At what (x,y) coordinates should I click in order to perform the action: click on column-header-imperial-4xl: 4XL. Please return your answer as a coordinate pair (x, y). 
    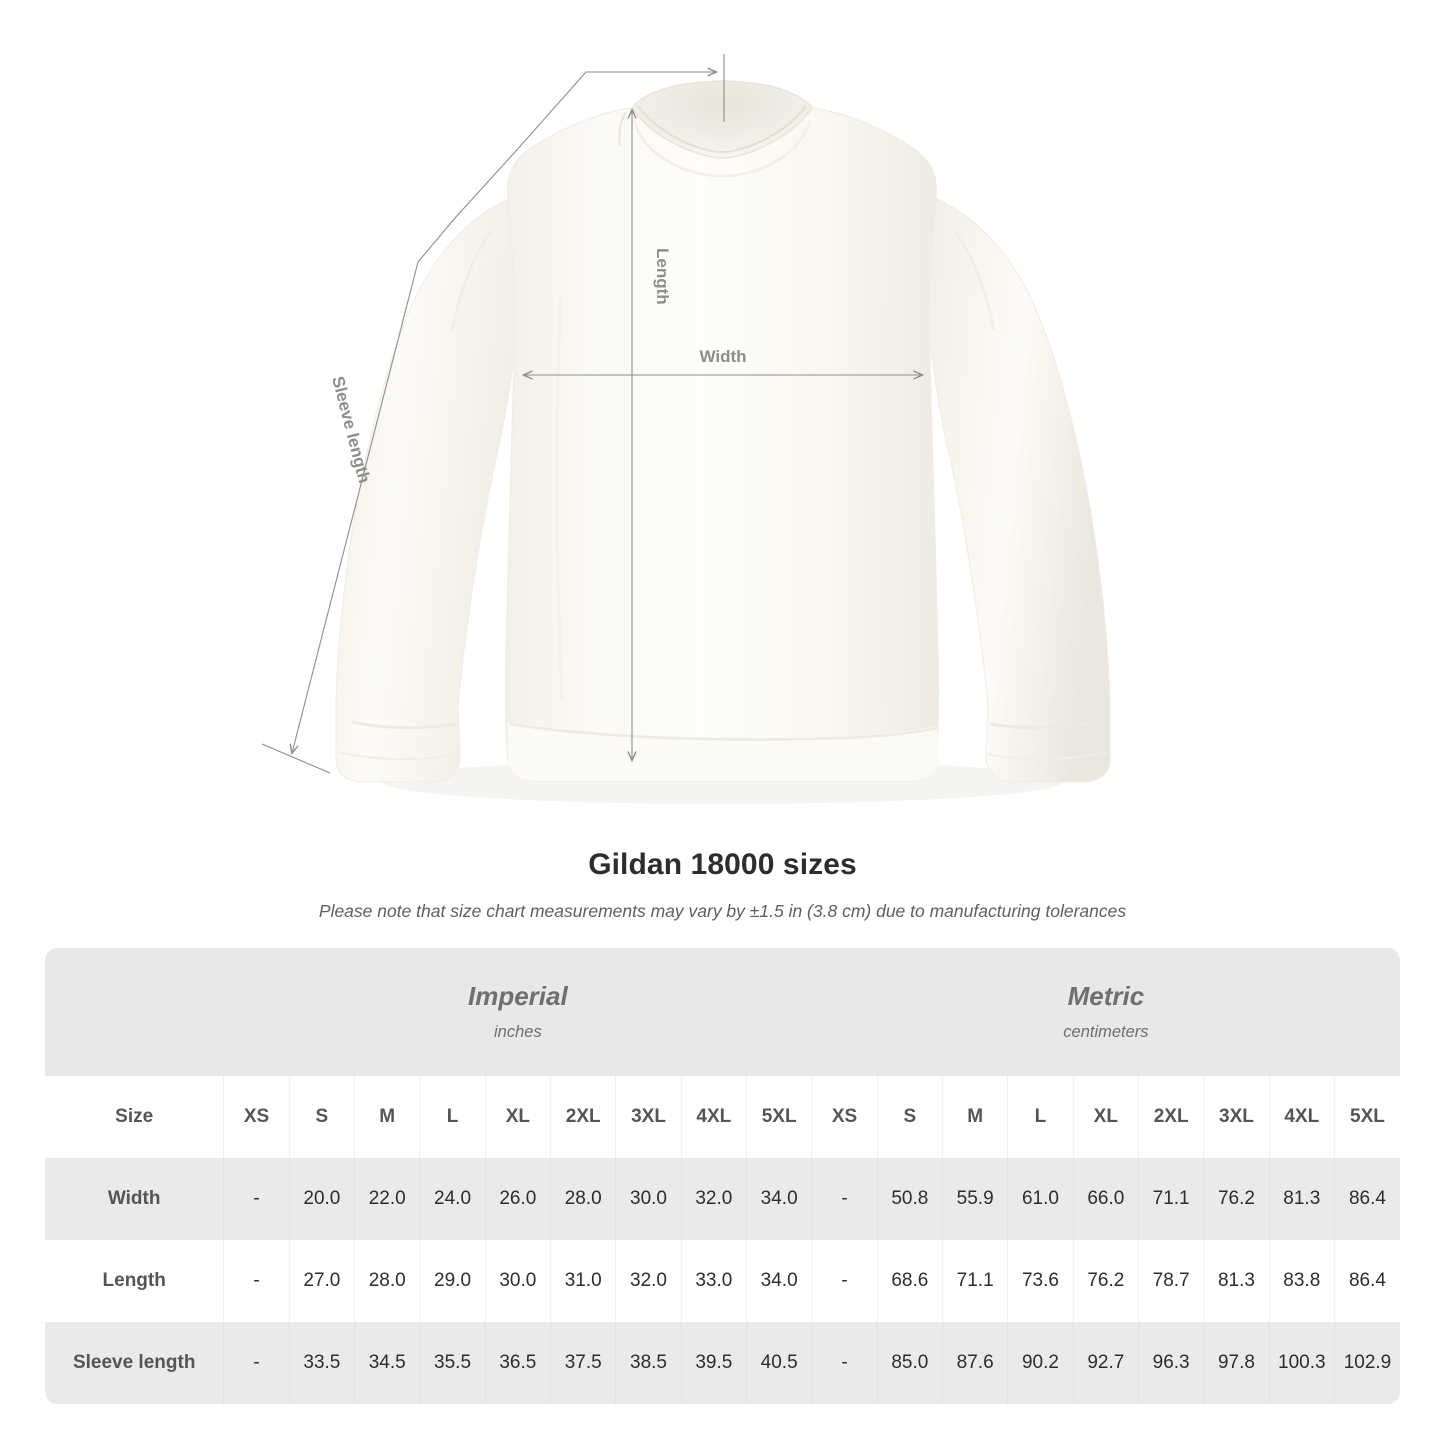
    Looking at the image, I should click on (713, 1117).